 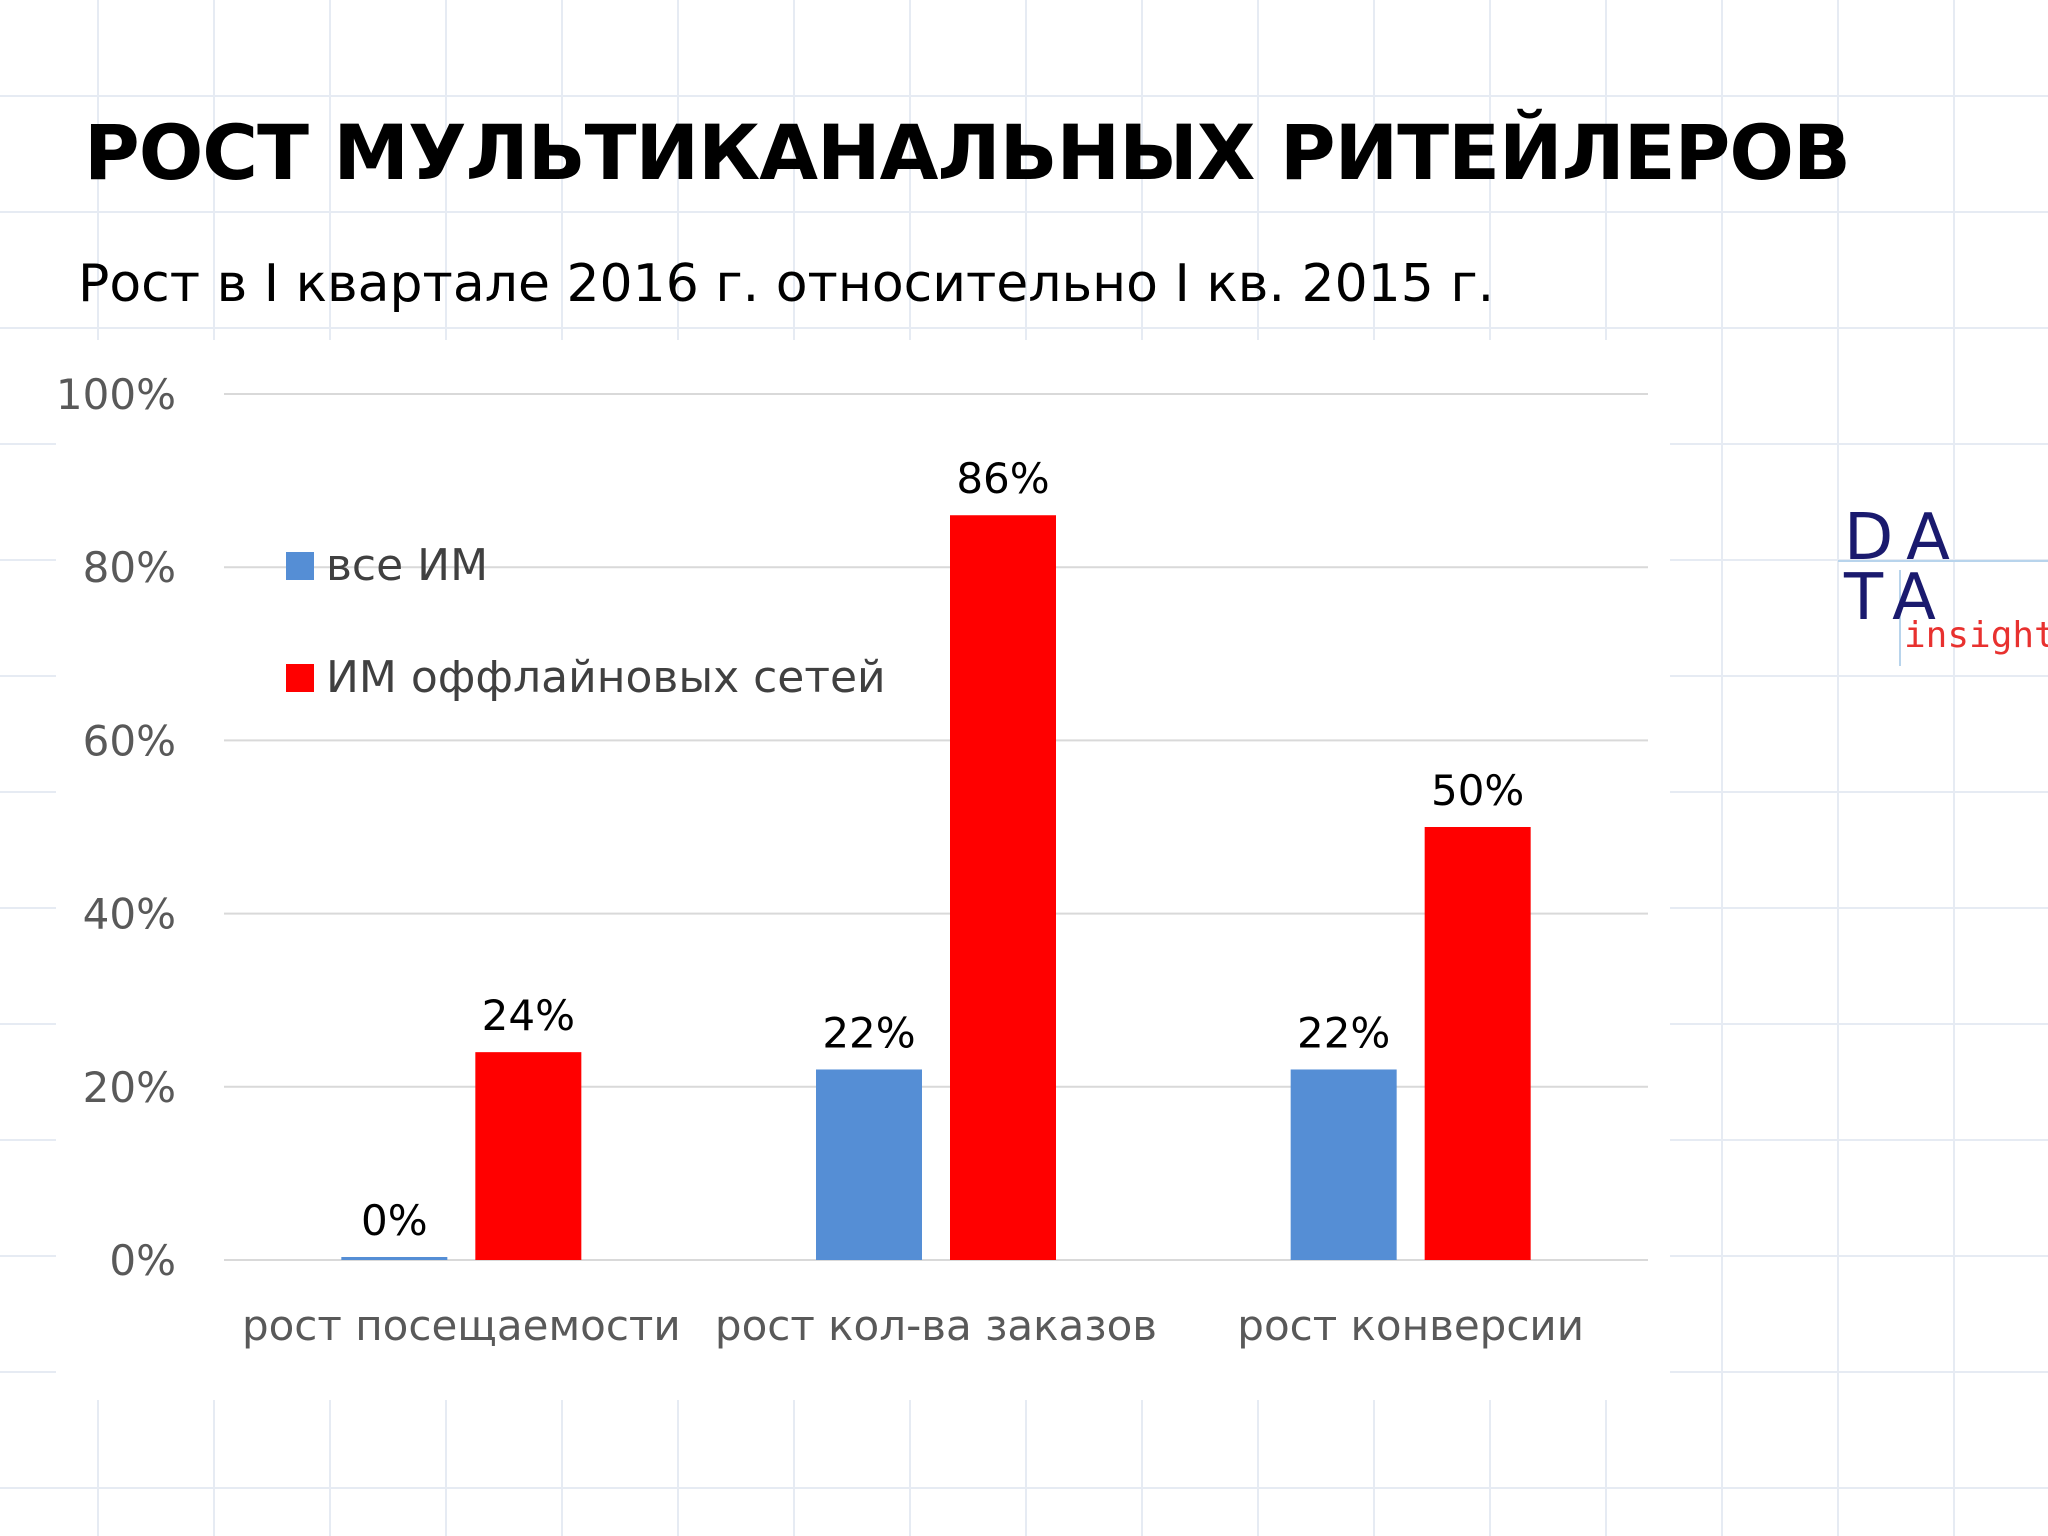 I want to click on y-tick-label: 100%, so click(x=116, y=394).